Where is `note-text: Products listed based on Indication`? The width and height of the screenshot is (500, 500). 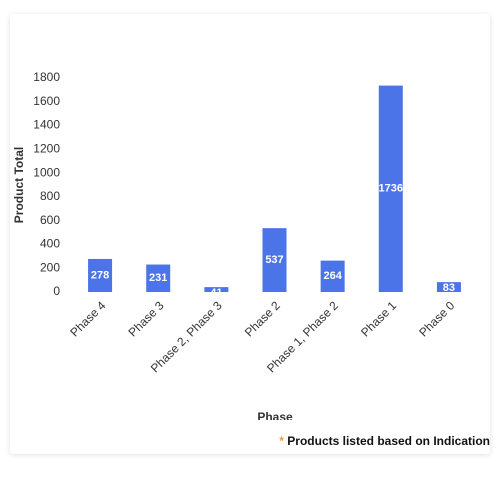 note-text: Products listed based on Indication is located at coordinates (388, 441).